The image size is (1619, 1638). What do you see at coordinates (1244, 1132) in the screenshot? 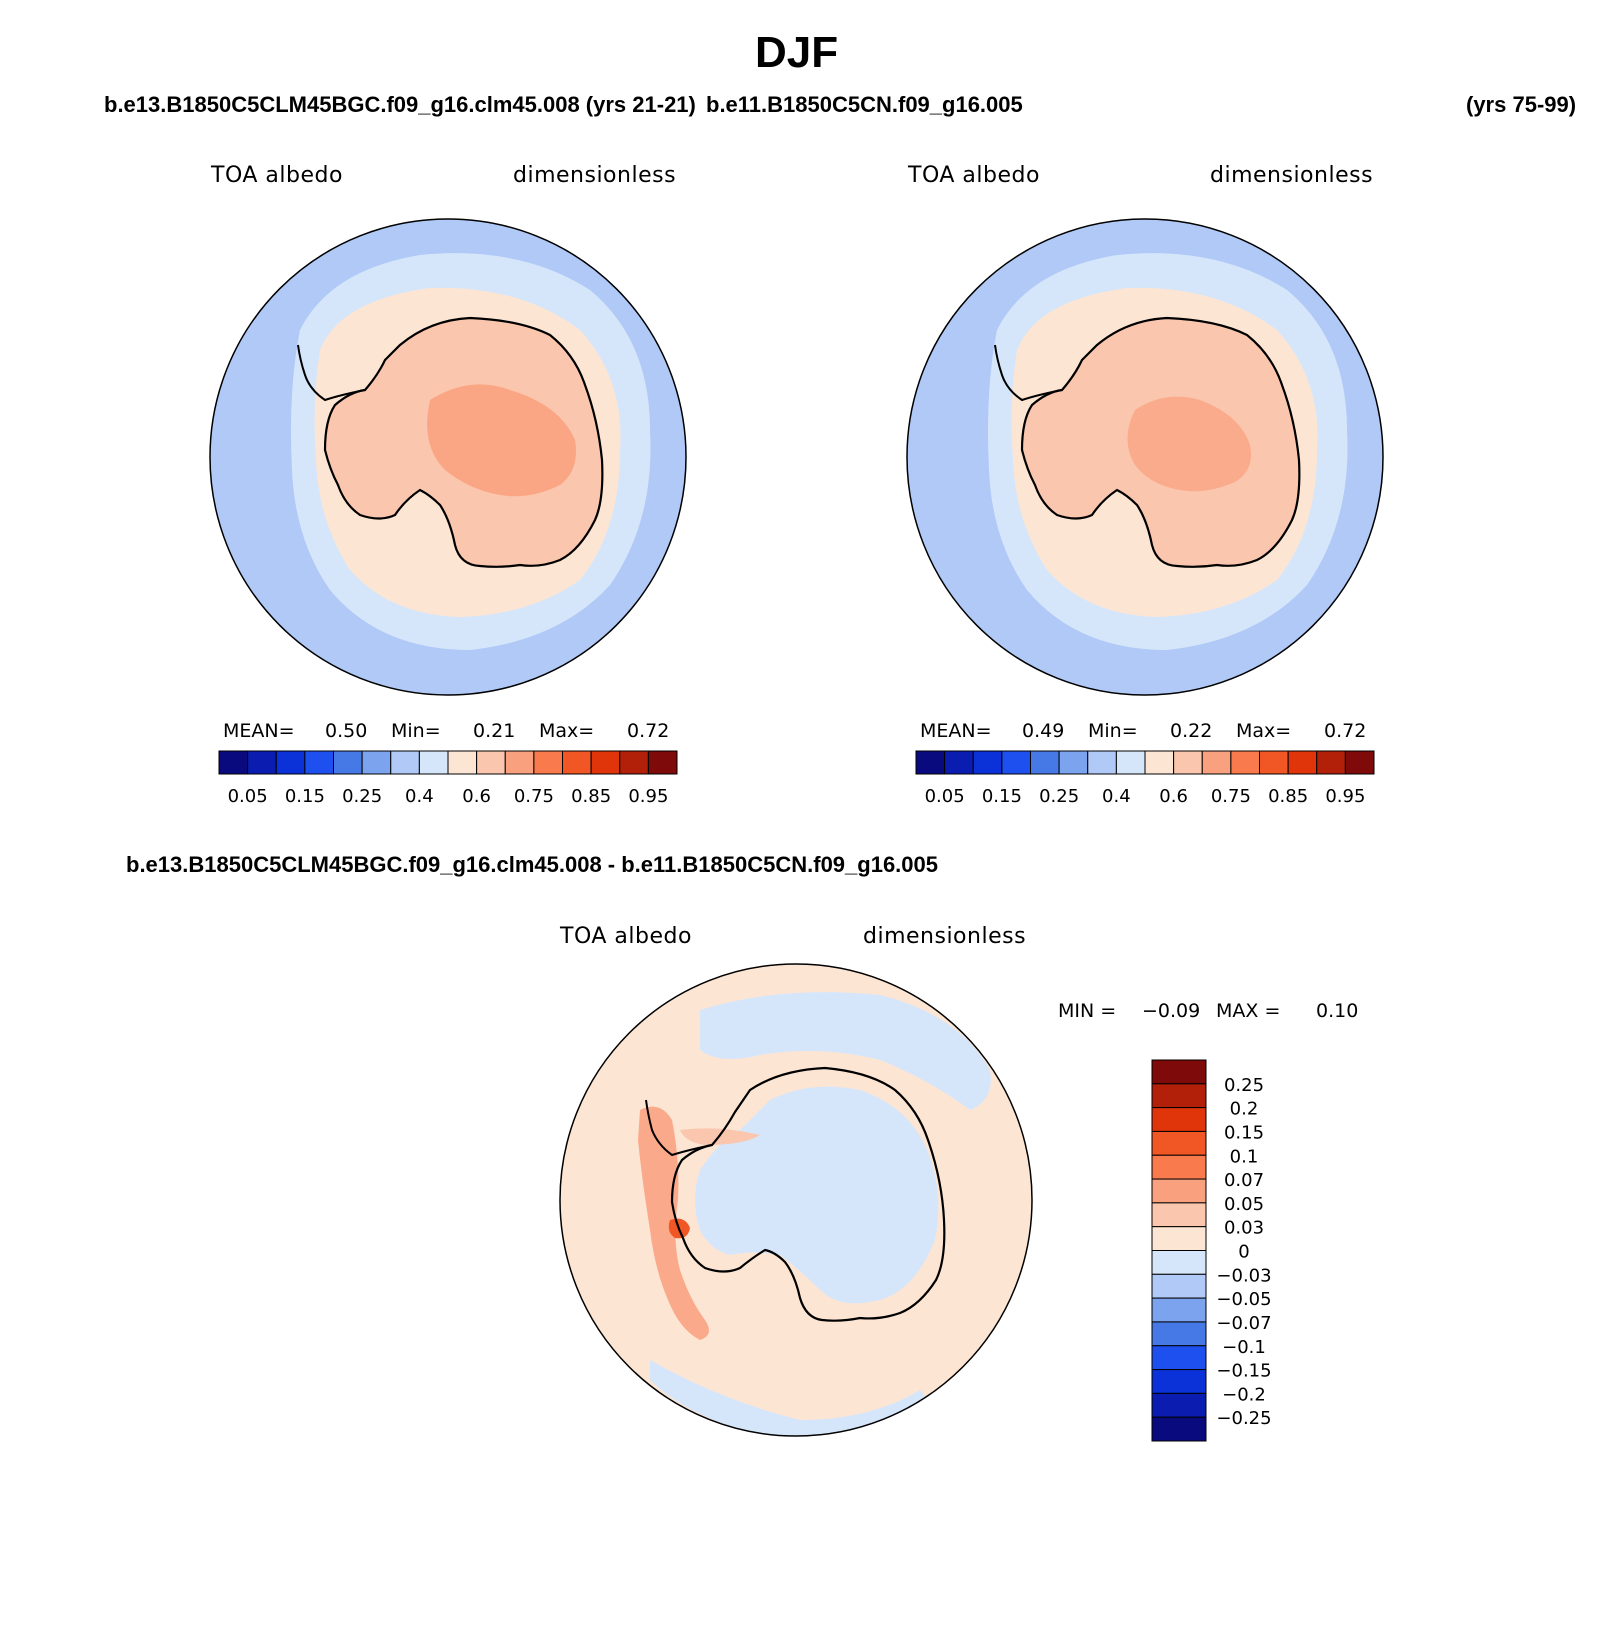
I see `panel3-colorbar-tick-label: 0.15` at bounding box center [1244, 1132].